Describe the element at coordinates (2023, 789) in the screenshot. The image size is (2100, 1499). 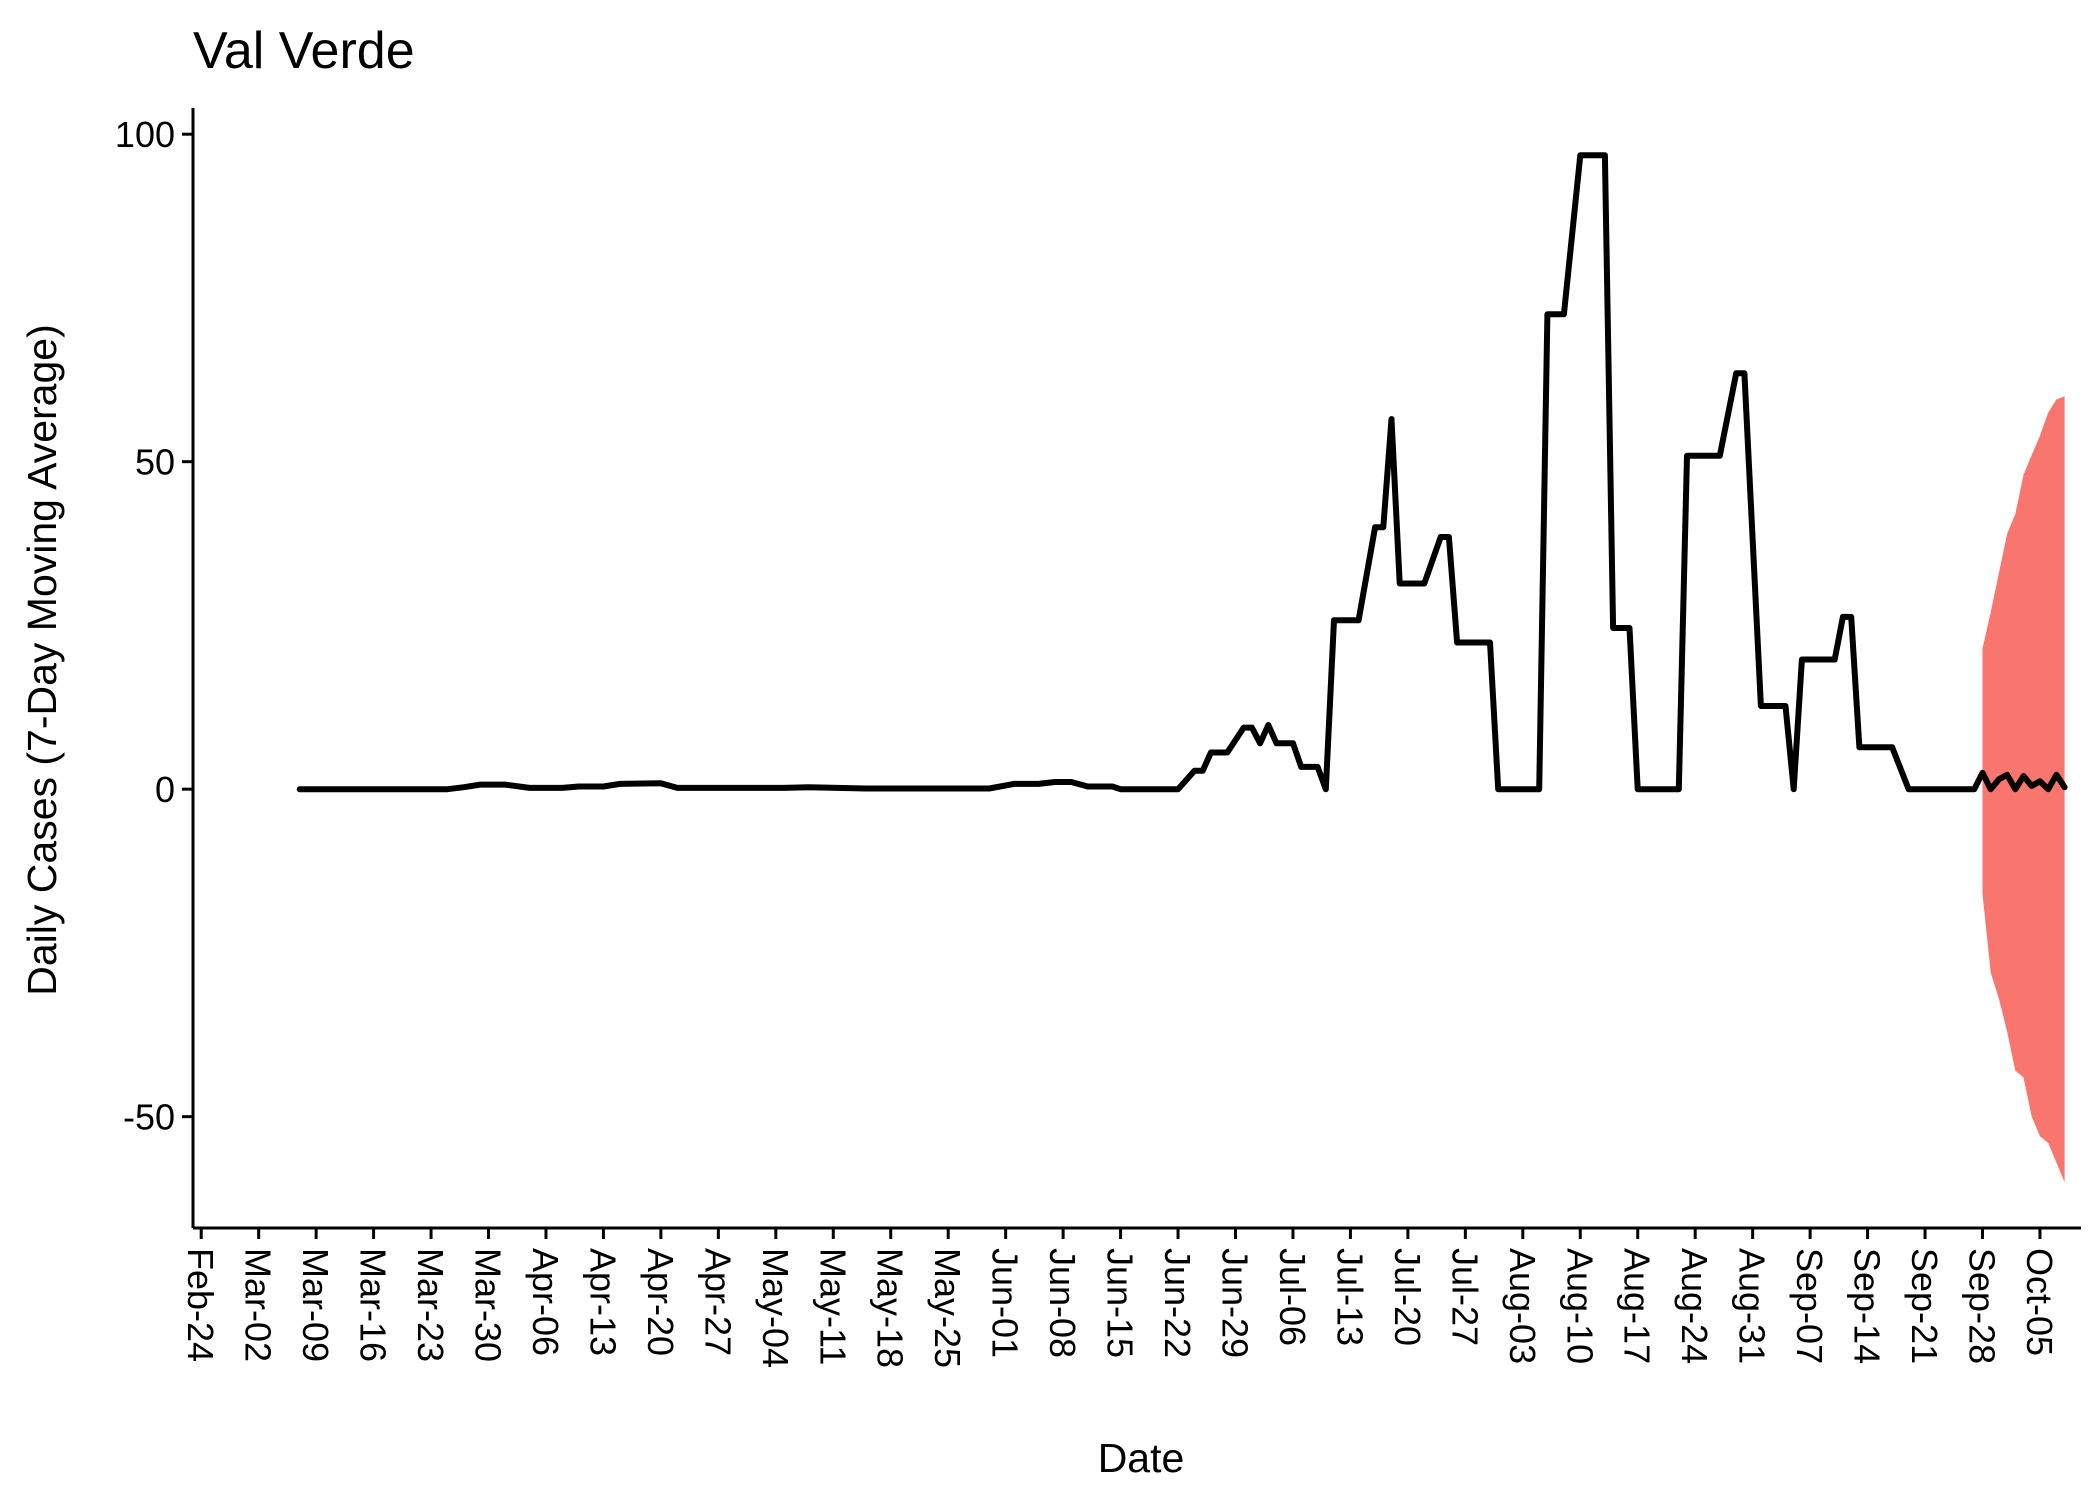
I see `forecast-interval-band` at that location.